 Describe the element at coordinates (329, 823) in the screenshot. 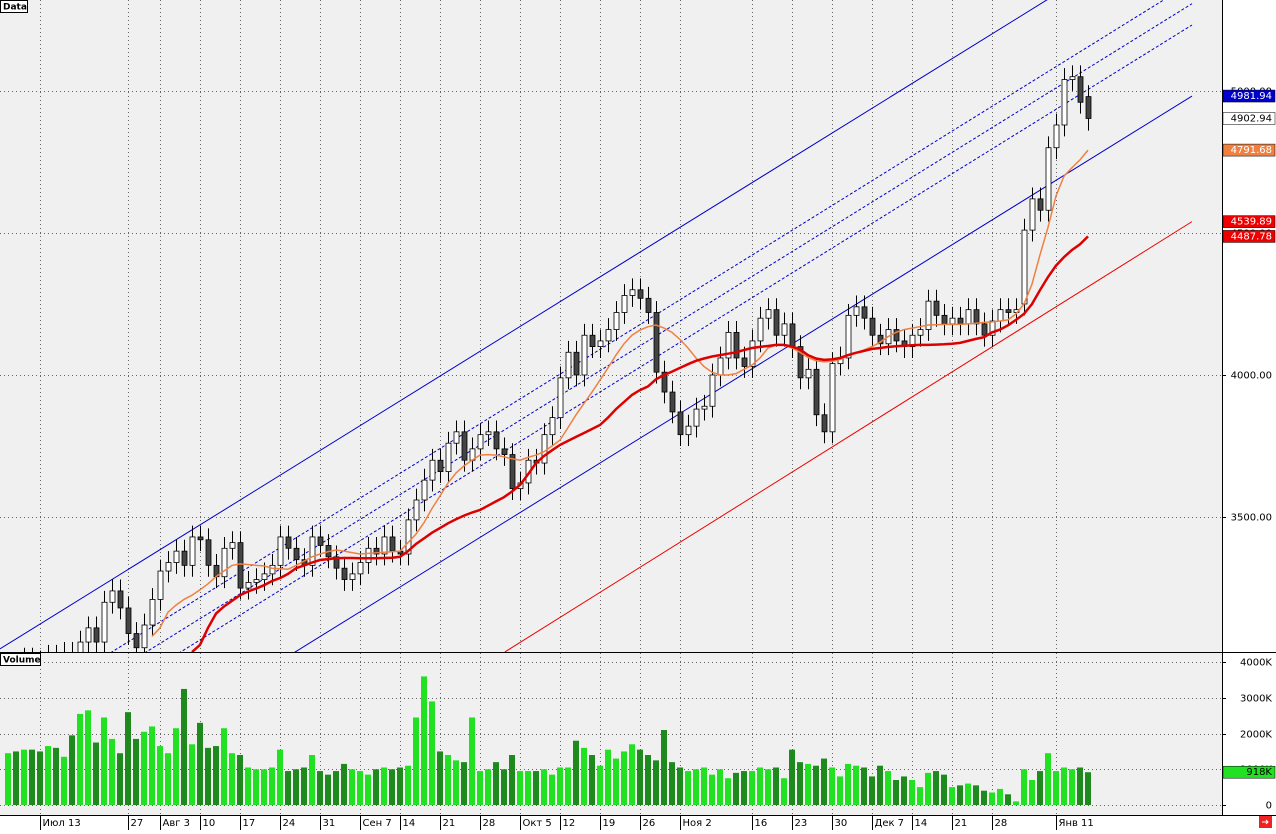

I see `x-tick-label: 31` at that location.